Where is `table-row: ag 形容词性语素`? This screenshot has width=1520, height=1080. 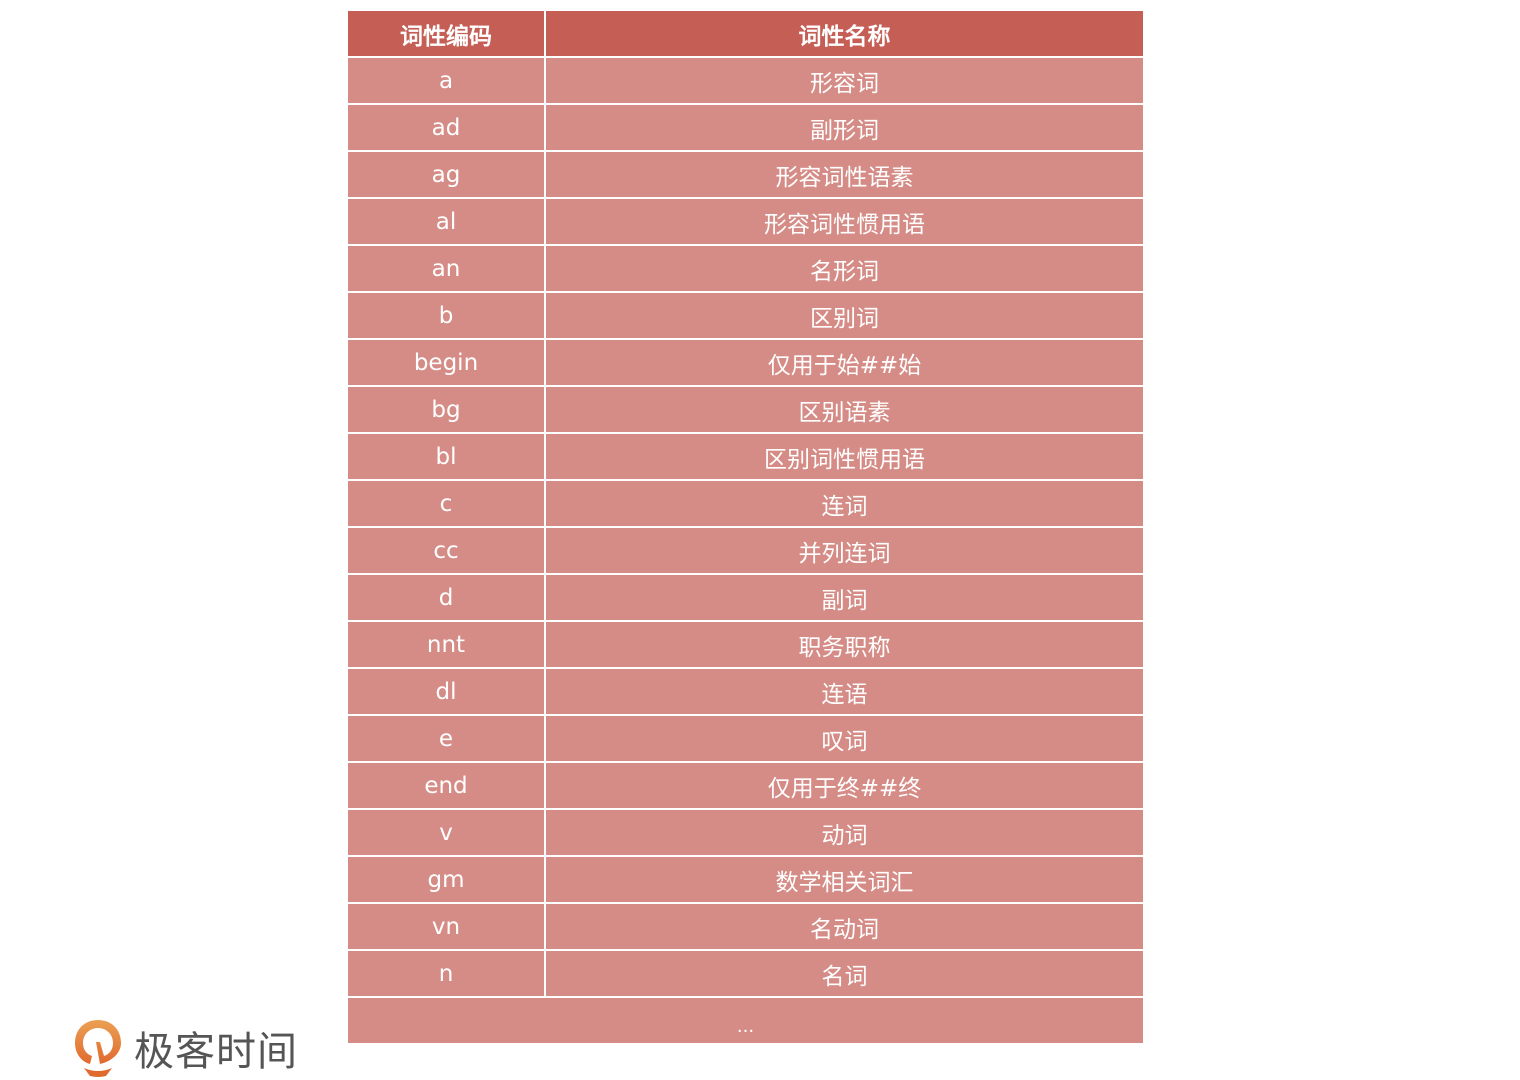
table-row: ag 形容词性语素 is located at coordinates (745, 174).